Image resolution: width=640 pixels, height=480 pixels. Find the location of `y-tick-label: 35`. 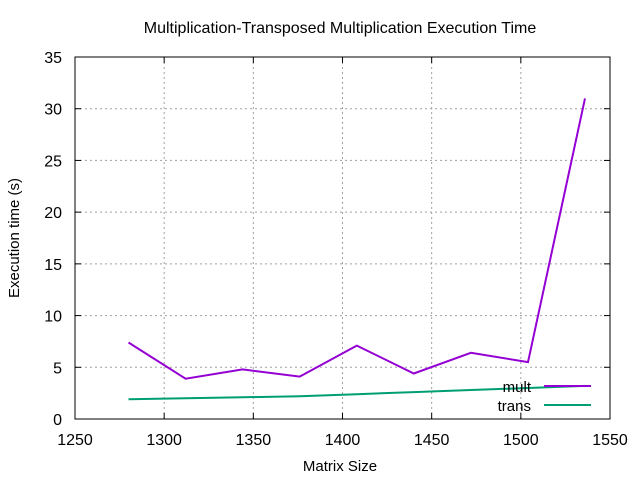

y-tick-label: 35 is located at coordinates (53, 58).